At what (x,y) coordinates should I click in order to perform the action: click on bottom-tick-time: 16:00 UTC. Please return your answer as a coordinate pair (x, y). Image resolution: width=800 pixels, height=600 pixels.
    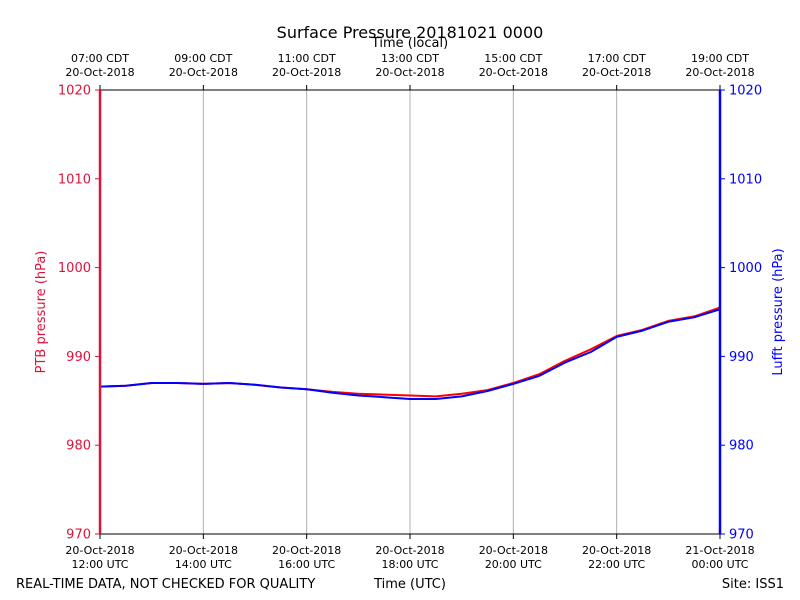
    Looking at the image, I should click on (306, 564).